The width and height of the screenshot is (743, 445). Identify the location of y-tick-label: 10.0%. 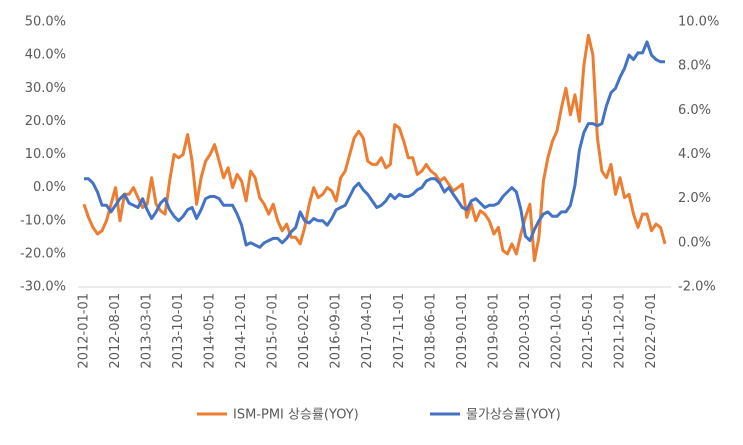
(45, 154).